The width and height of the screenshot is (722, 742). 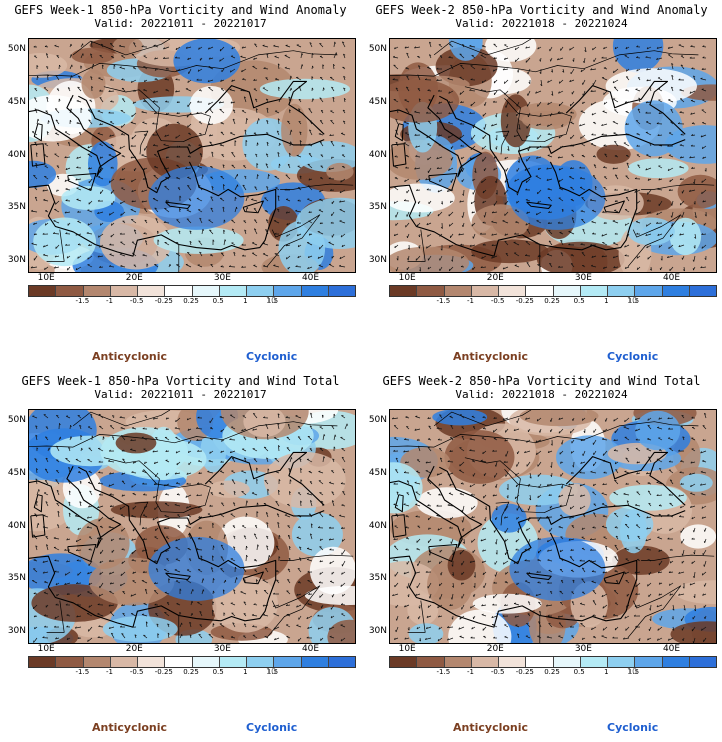 I want to click on cyclonic-label: Cyclonic, so click(x=633, y=356).